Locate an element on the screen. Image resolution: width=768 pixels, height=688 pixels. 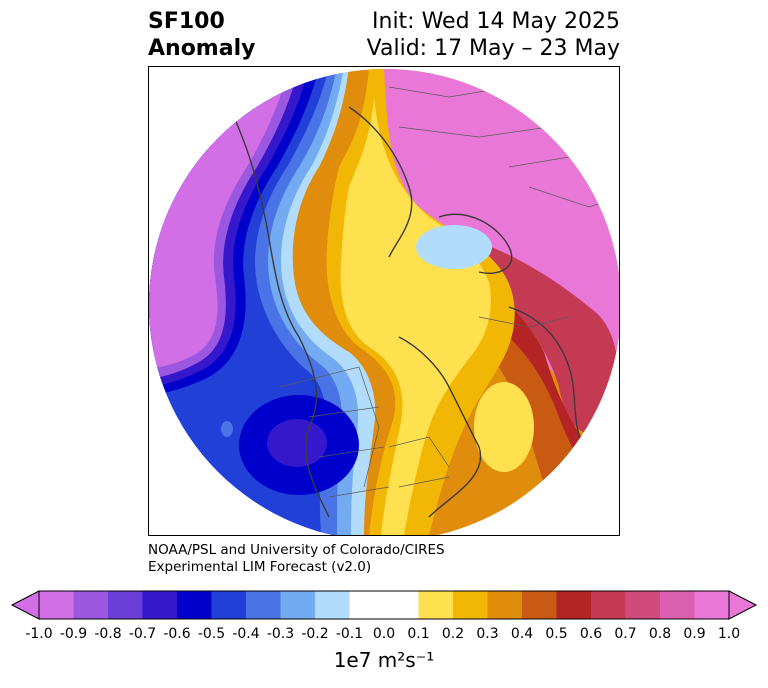
colorbar-tick-label: -0.8 is located at coordinates (108, 634).